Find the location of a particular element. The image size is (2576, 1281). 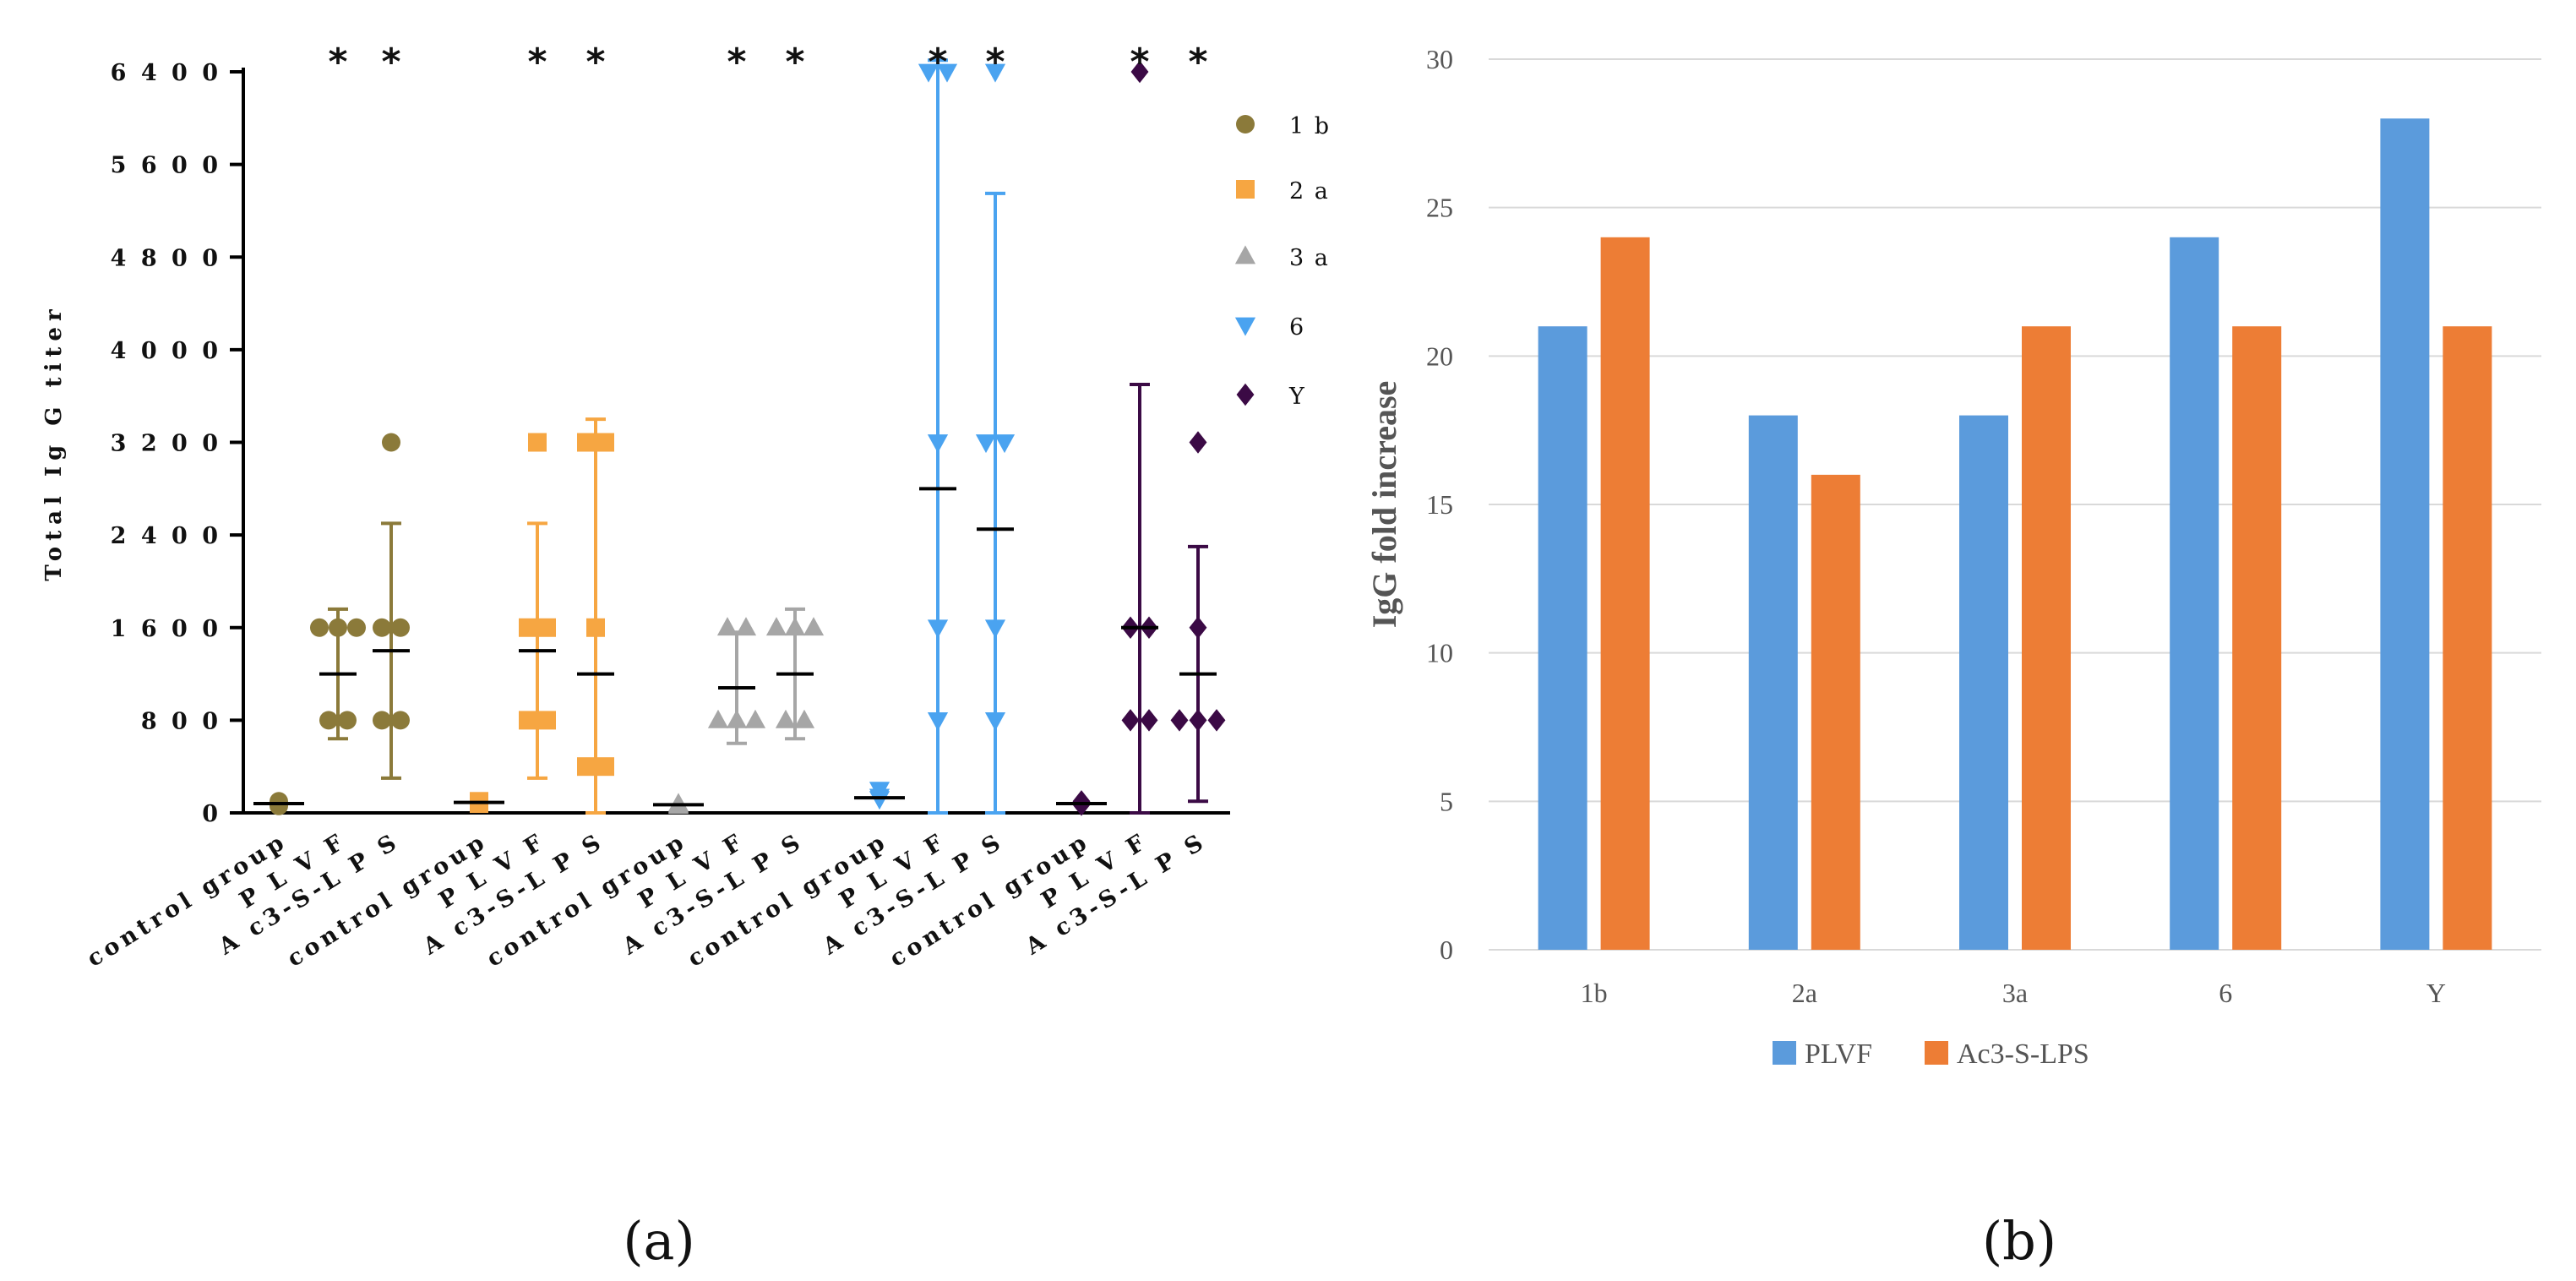

y-tick-label: 20 is located at coordinates (1439, 356).